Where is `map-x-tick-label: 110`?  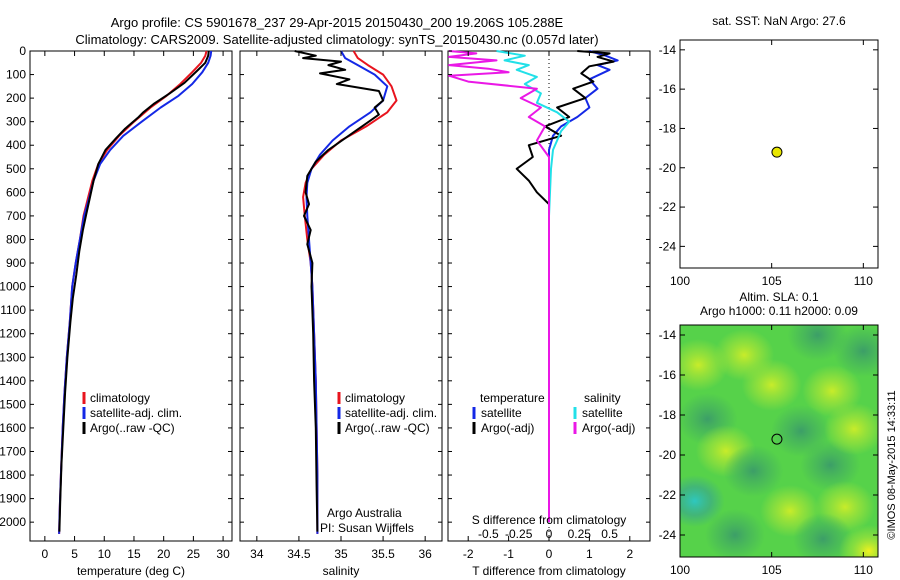
map-x-tick-label: 110 is located at coordinates (863, 281).